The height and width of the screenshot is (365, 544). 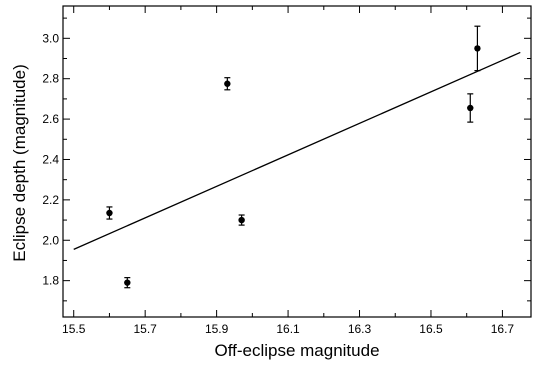 I want to click on y-tick-label: 1.8, so click(x=50, y=281).